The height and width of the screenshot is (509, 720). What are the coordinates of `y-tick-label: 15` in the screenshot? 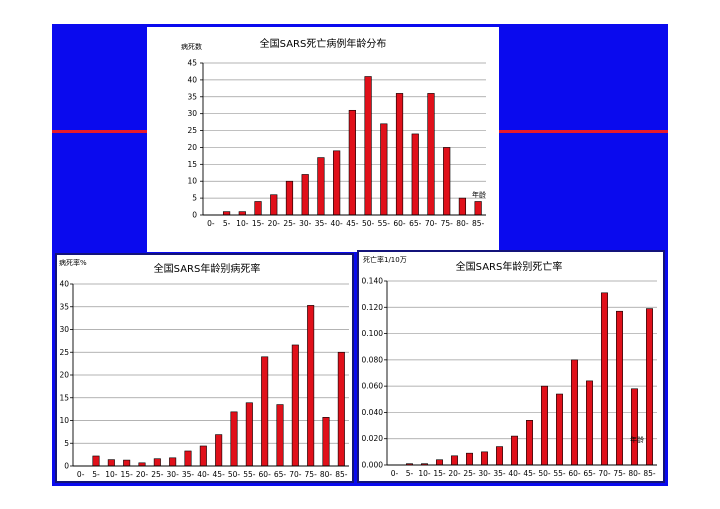 It's located at (192, 164).